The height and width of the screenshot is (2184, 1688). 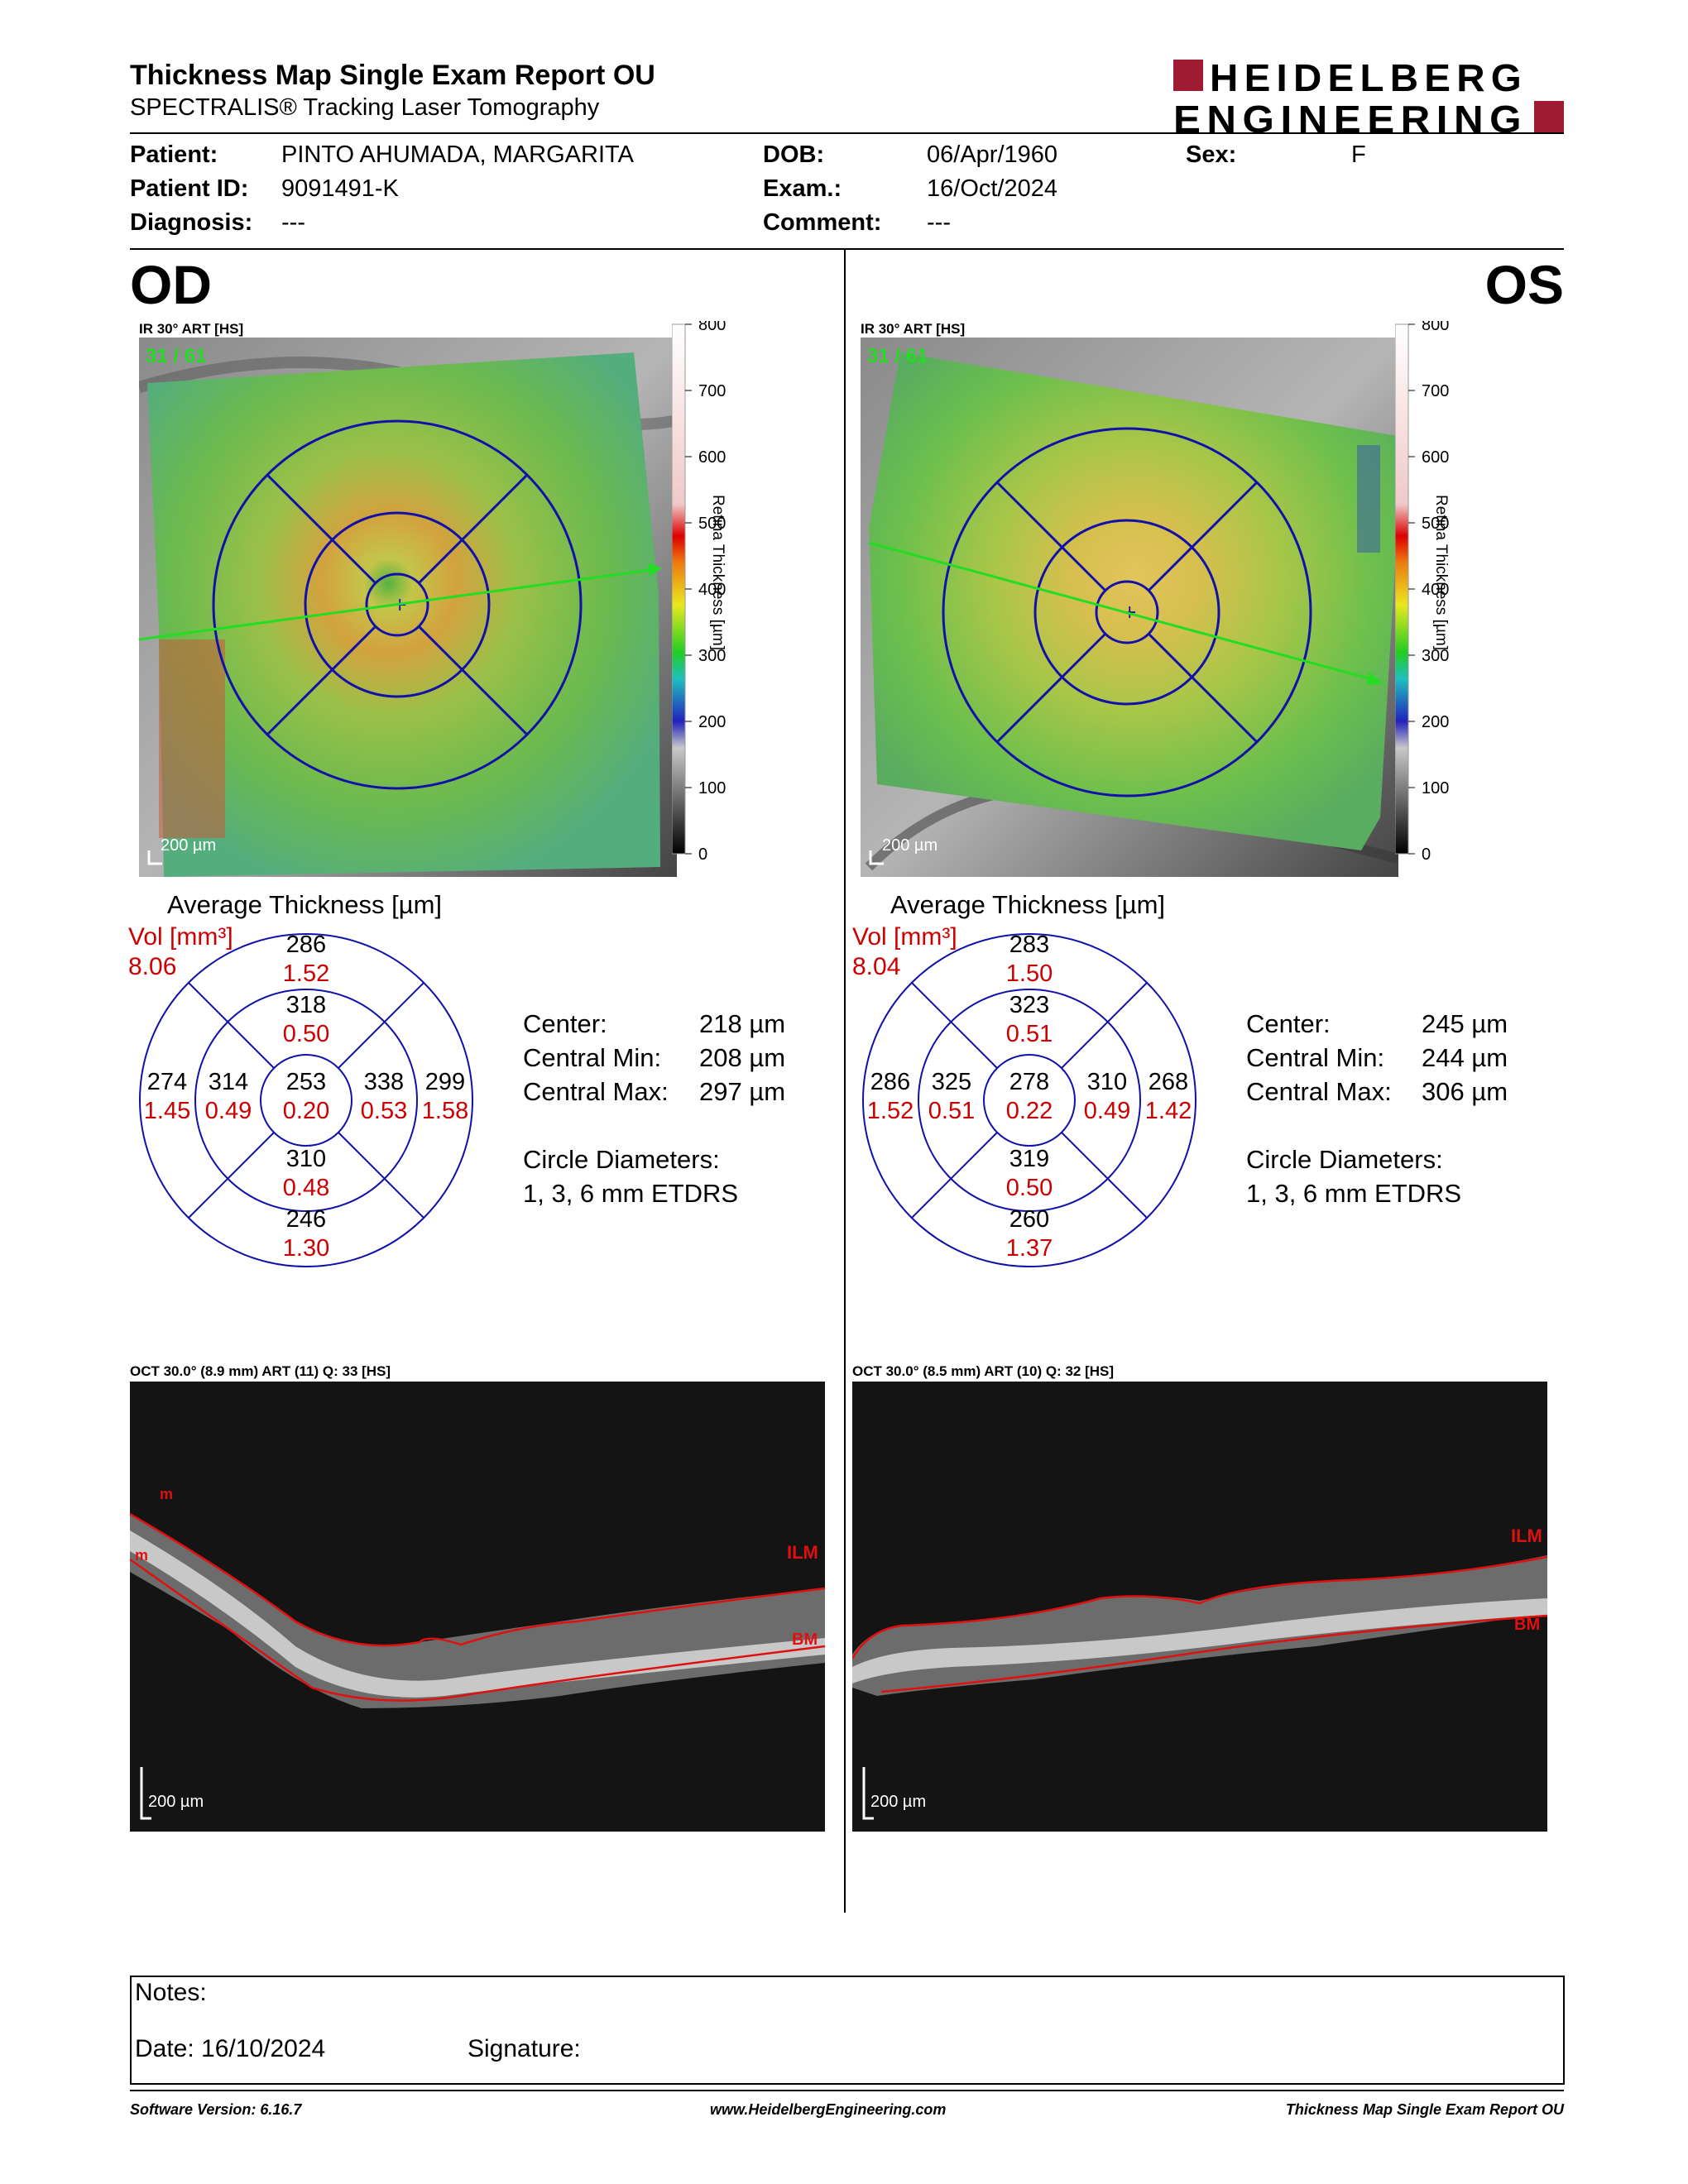 I want to click on footer-report-name: Thickness Map Single Exam Report OU, so click(x=1424, y=2109).